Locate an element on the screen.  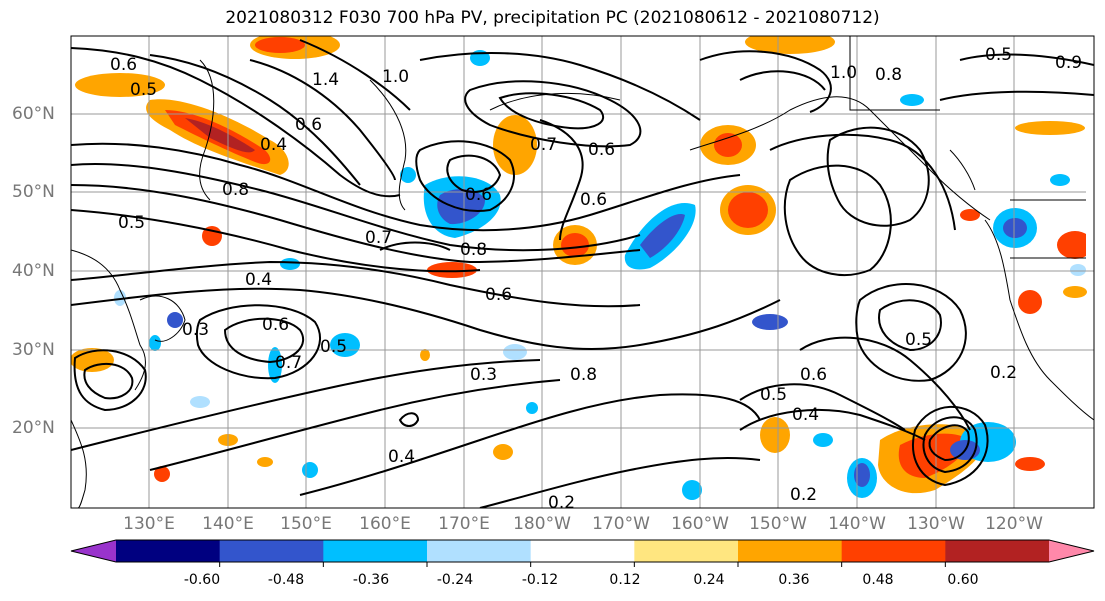
political-borders is located at coordinates (971, 147).